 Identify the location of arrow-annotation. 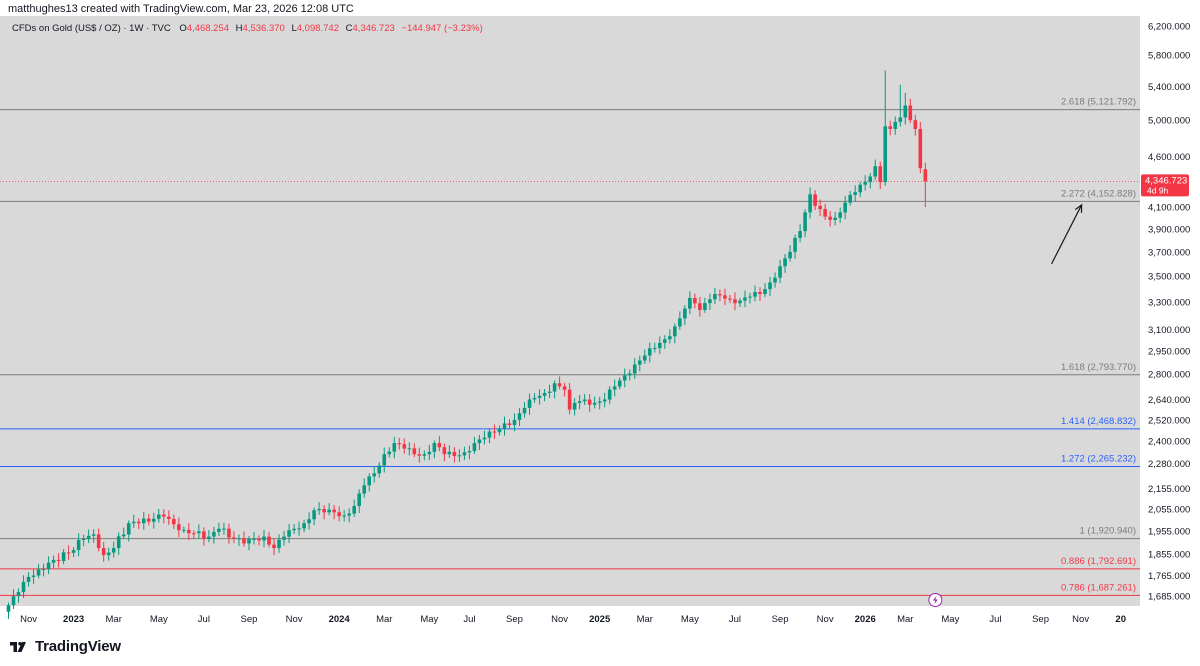
(1067, 234).